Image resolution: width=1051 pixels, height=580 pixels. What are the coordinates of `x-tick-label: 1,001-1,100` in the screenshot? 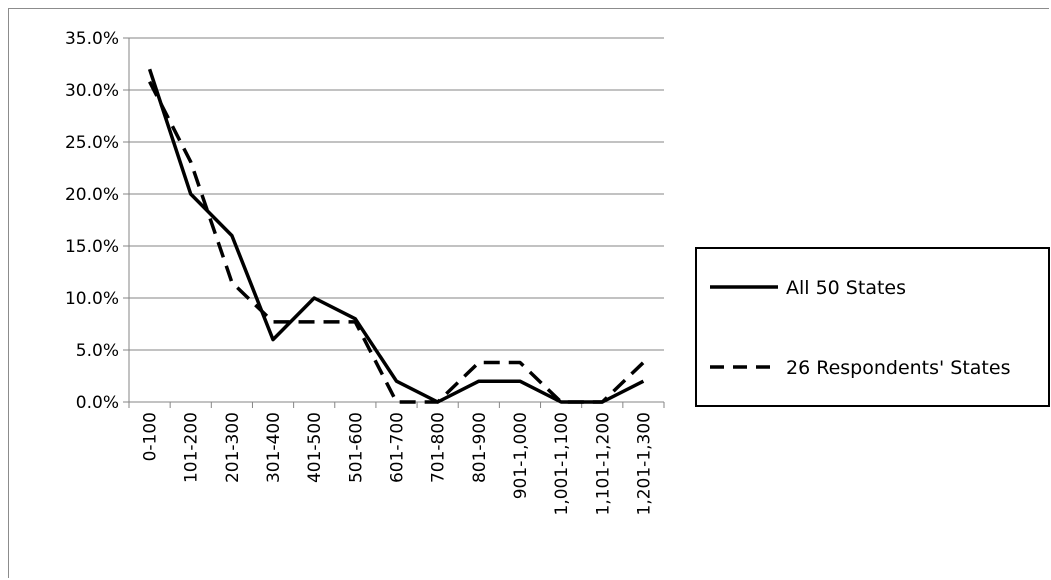 It's located at (562, 463).